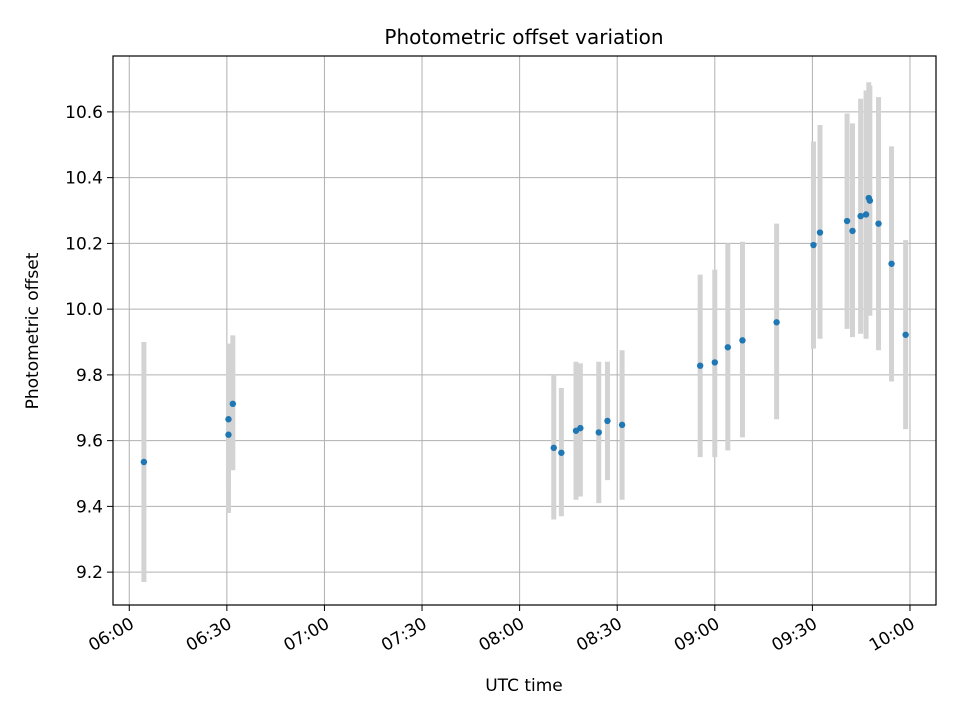 Image resolution: width=960 pixels, height=720 pixels. Describe the element at coordinates (33, 330) in the screenshot. I see `y-axis-label: Photometric offset` at that location.